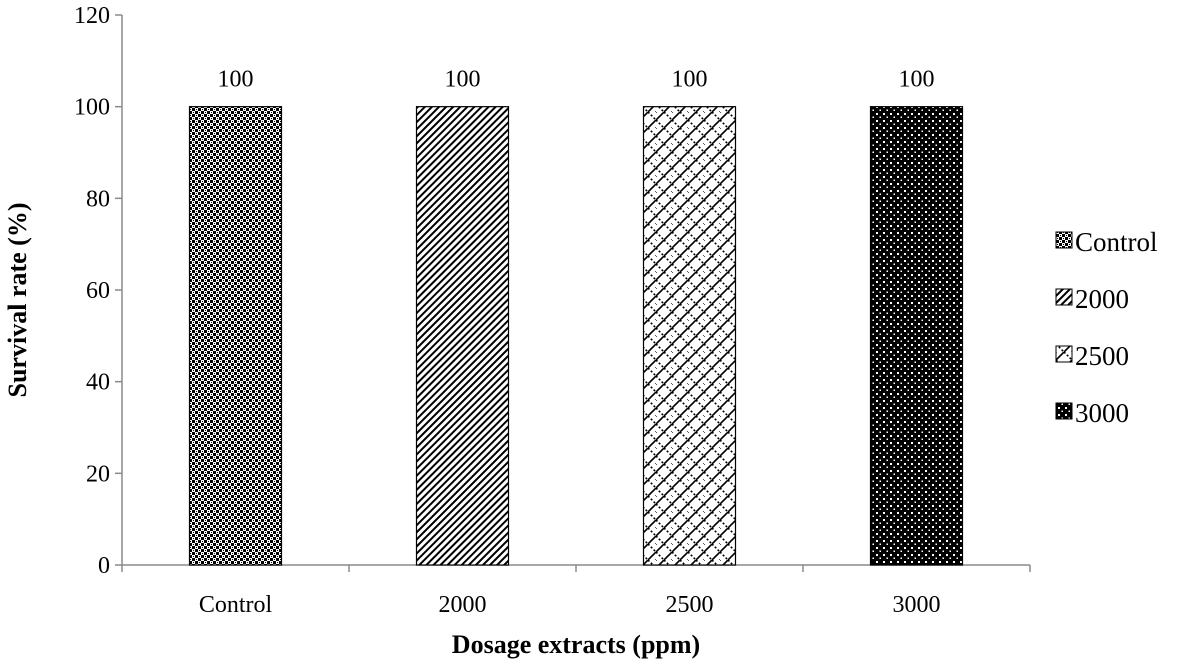  I want to click on x-axis-title: Dosage extracts (ppm), so click(576, 644).